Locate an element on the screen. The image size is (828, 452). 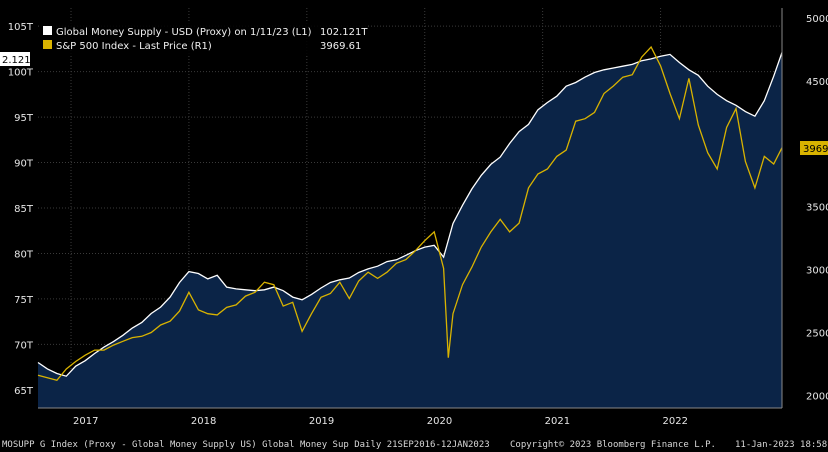
legend-value-money-supply: 102.121T is located at coordinates (344, 32).